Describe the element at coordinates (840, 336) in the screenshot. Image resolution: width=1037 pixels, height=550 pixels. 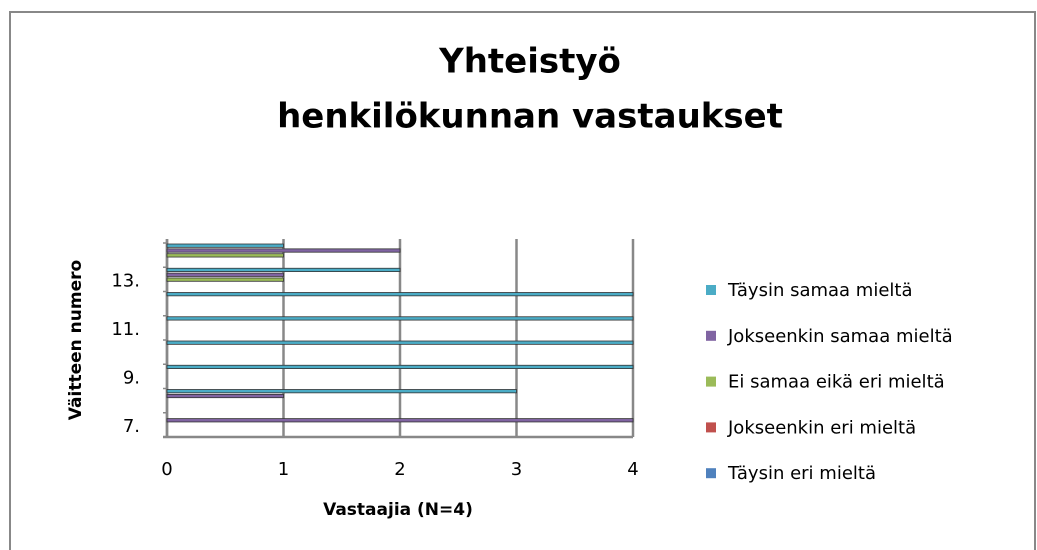
I see `legend-label: Jokseenkin samaa mieltä` at that location.